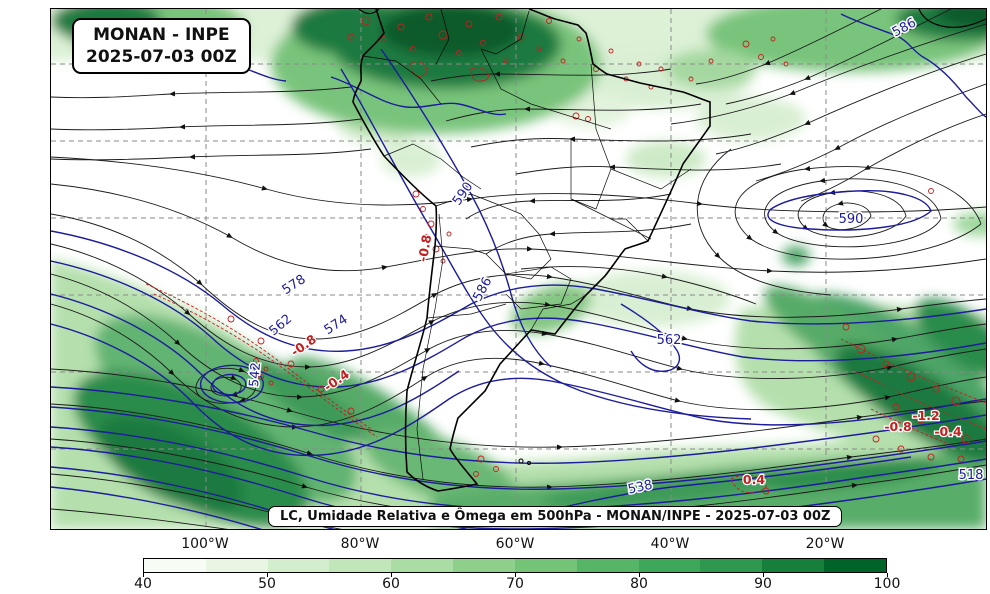 The image size is (990, 594). What do you see at coordinates (294, 285) in the screenshot?
I see `height-contour-label: 578` at bounding box center [294, 285].